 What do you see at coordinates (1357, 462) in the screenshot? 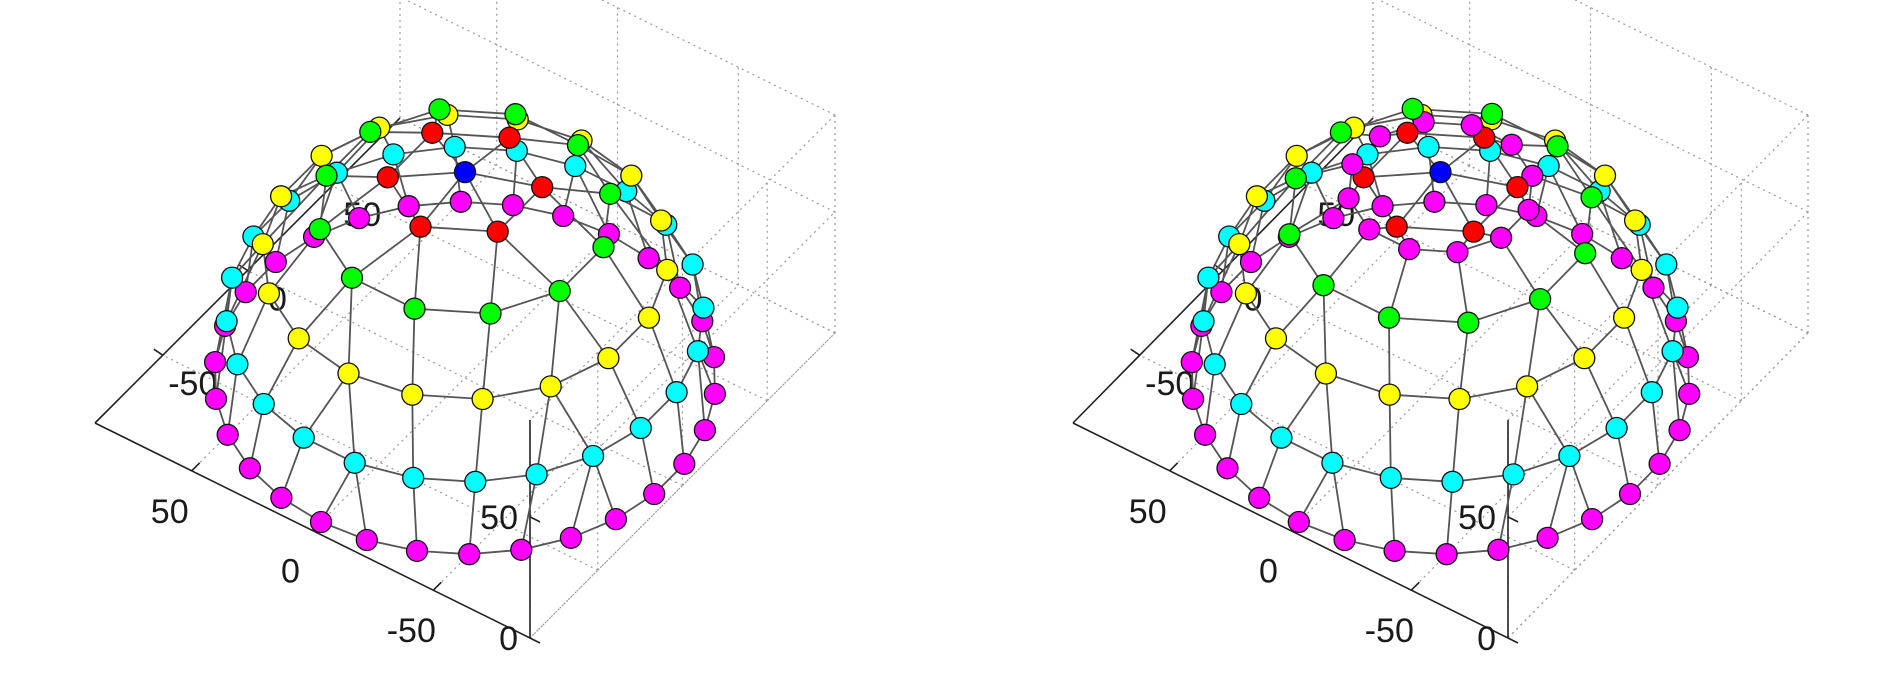
I see `grid-line` at bounding box center [1357, 462].